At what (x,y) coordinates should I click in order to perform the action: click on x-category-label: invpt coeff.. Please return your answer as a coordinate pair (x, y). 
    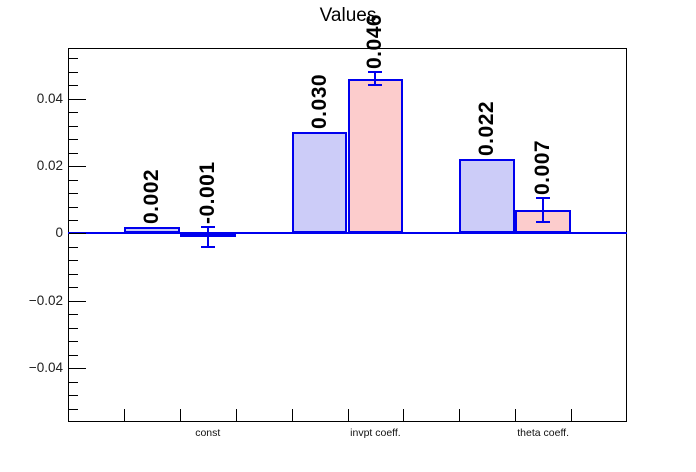
    Looking at the image, I should click on (375, 433).